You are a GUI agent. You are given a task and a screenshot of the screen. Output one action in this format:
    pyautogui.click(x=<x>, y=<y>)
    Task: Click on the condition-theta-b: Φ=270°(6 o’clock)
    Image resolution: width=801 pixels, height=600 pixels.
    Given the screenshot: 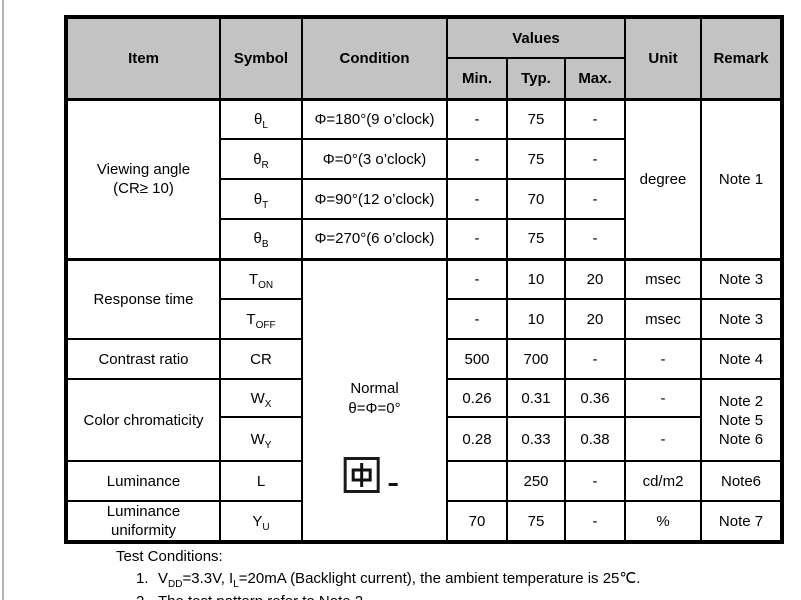 What is the action you would take?
    pyautogui.click(x=374, y=239)
    